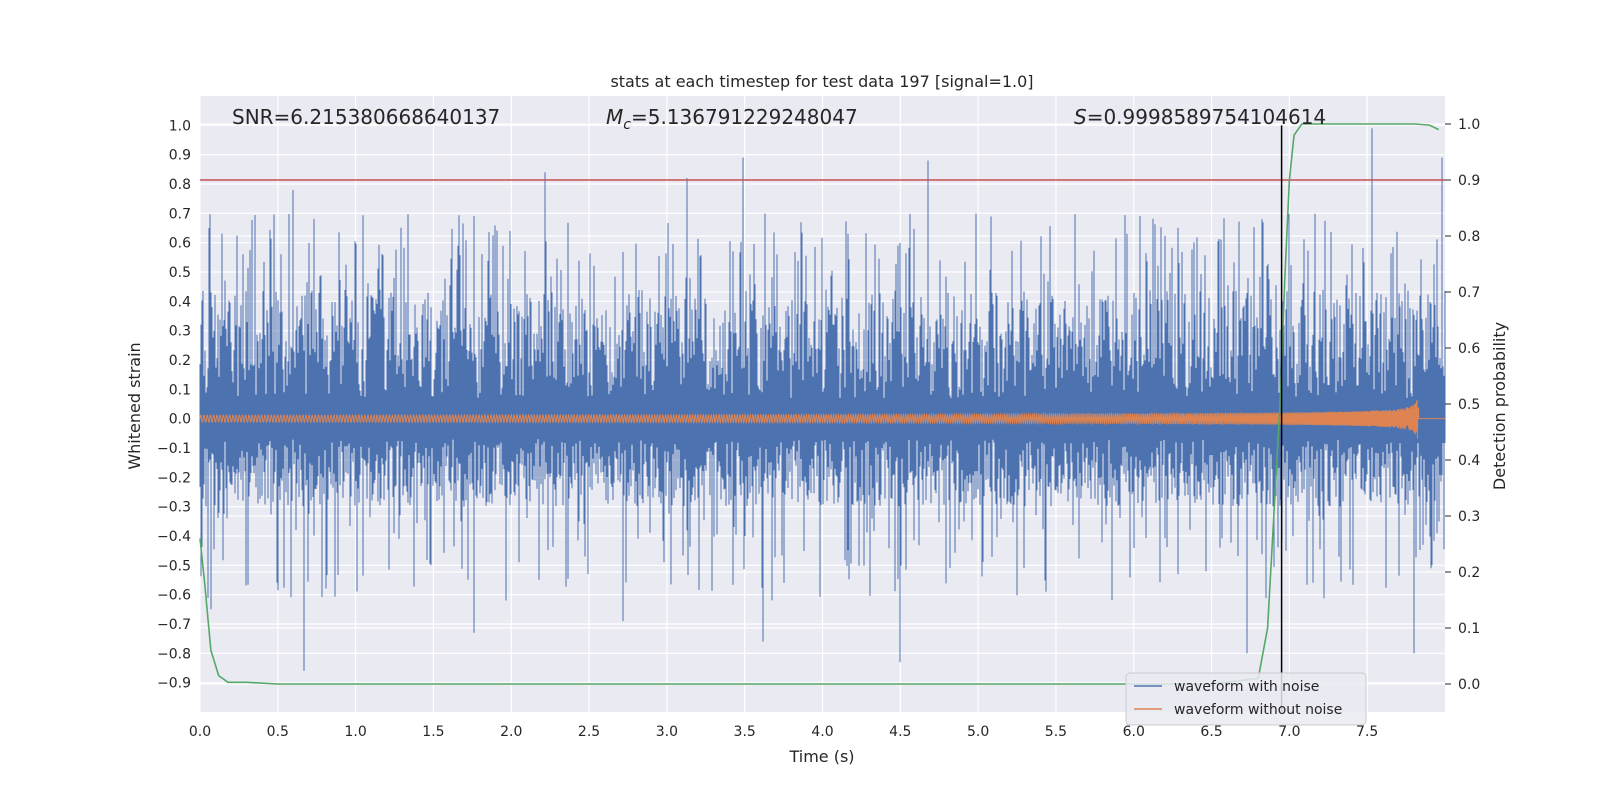 This screenshot has width=1600, height=800. What do you see at coordinates (1246, 687) in the screenshot?
I see `legend-label-noise: waveform with noise` at bounding box center [1246, 687].